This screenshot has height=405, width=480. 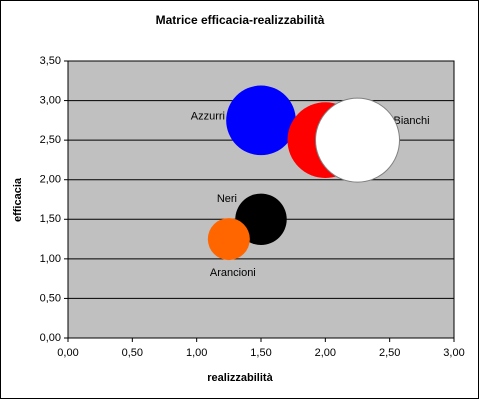 I want to click on y-tick-label: 0,00, so click(x=50, y=338).